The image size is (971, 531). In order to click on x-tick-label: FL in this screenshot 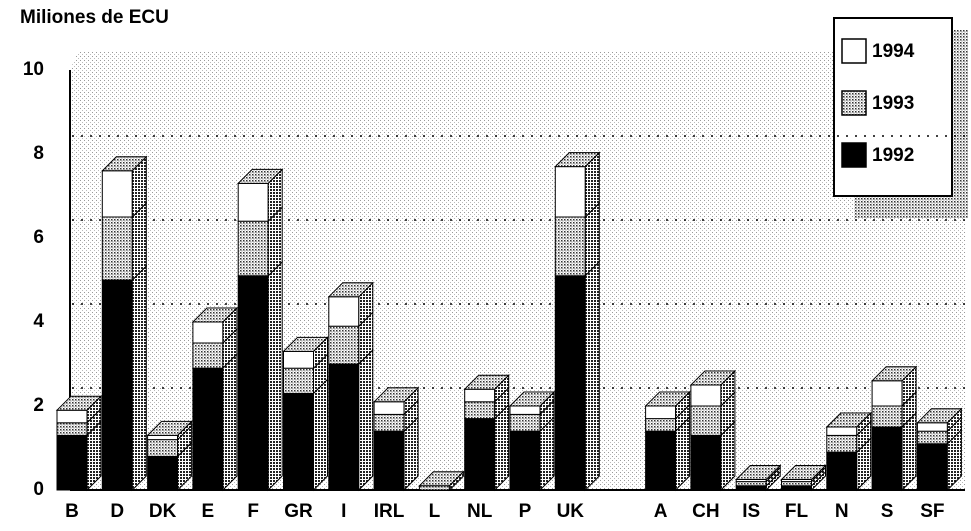, I will do `click(797, 511)`.